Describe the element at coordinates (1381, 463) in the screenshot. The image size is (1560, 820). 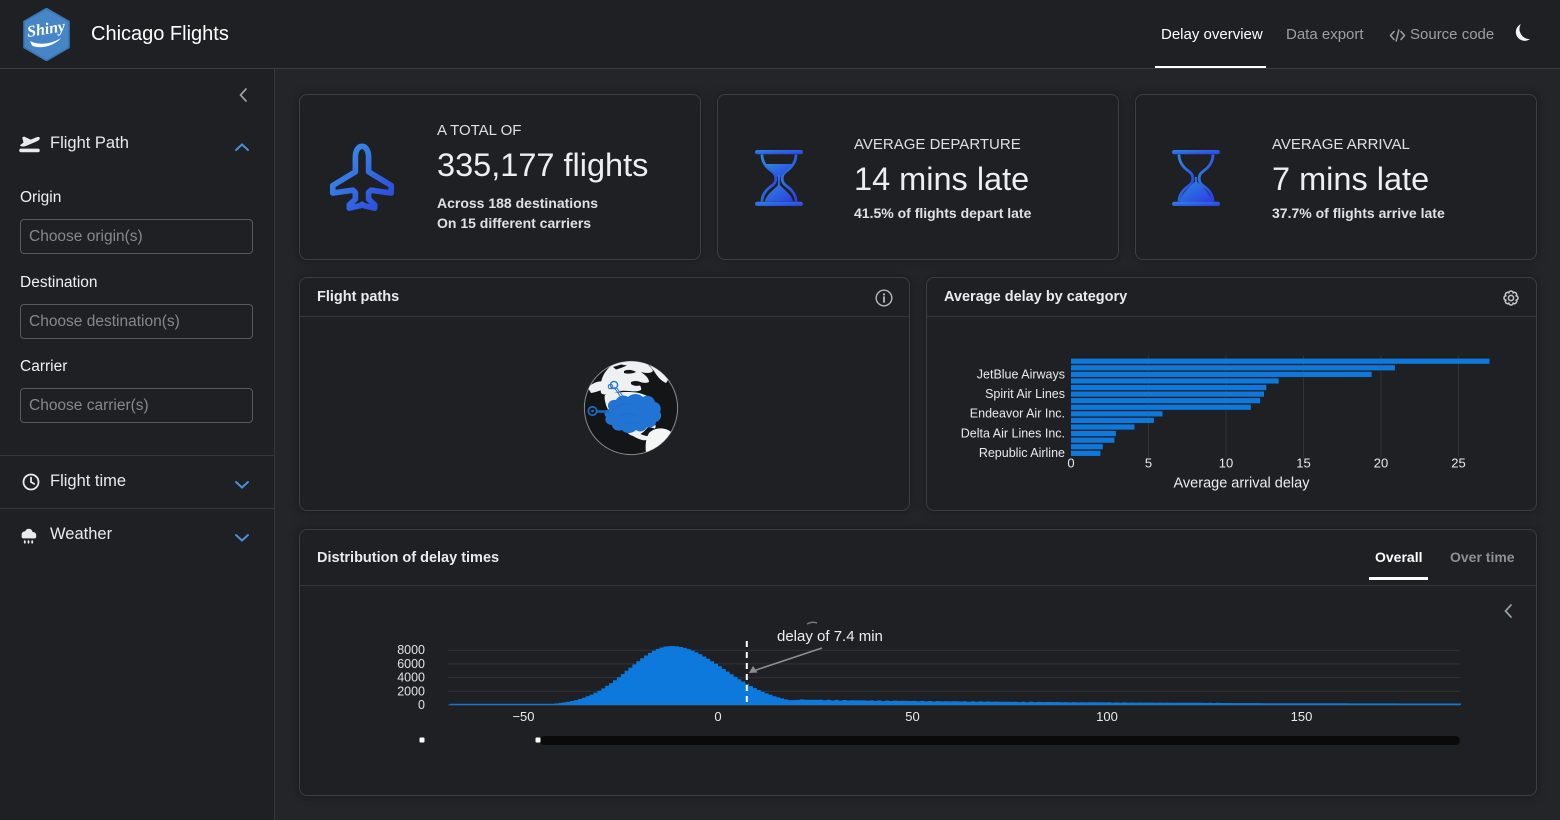
I see `svg-text: 20` at that location.